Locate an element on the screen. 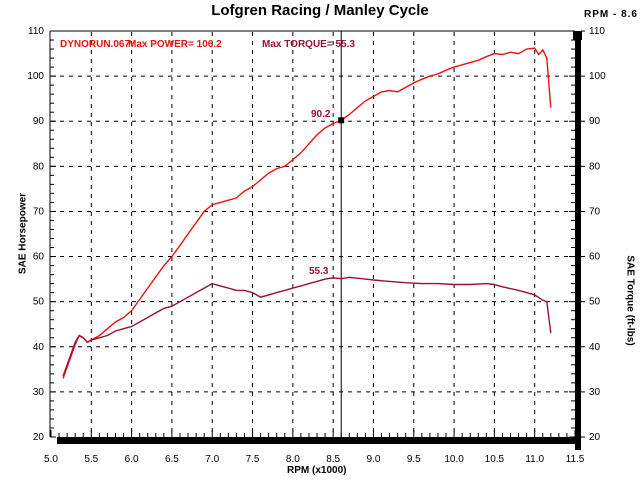 The width and height of the screenshot is (640, 480). y-right-tick-label: 60 is located at coordinates (595, 257).